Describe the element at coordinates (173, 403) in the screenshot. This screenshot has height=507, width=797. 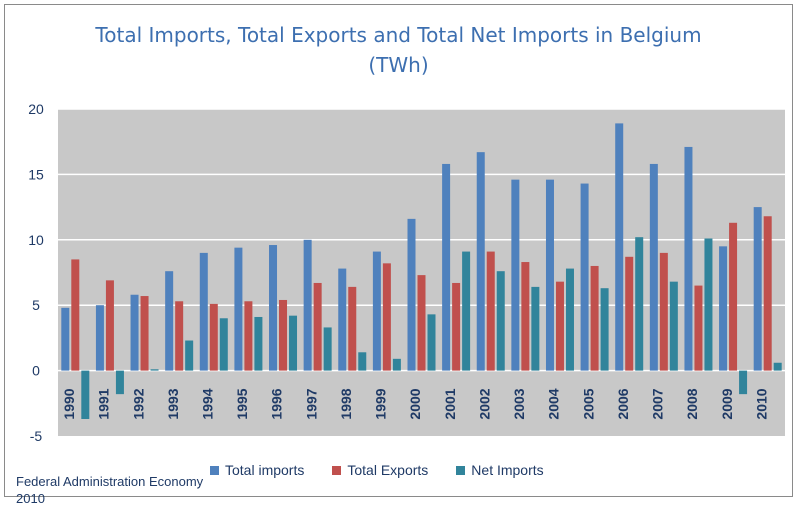
I see `x-tick-label-1993: 1993` at that location.